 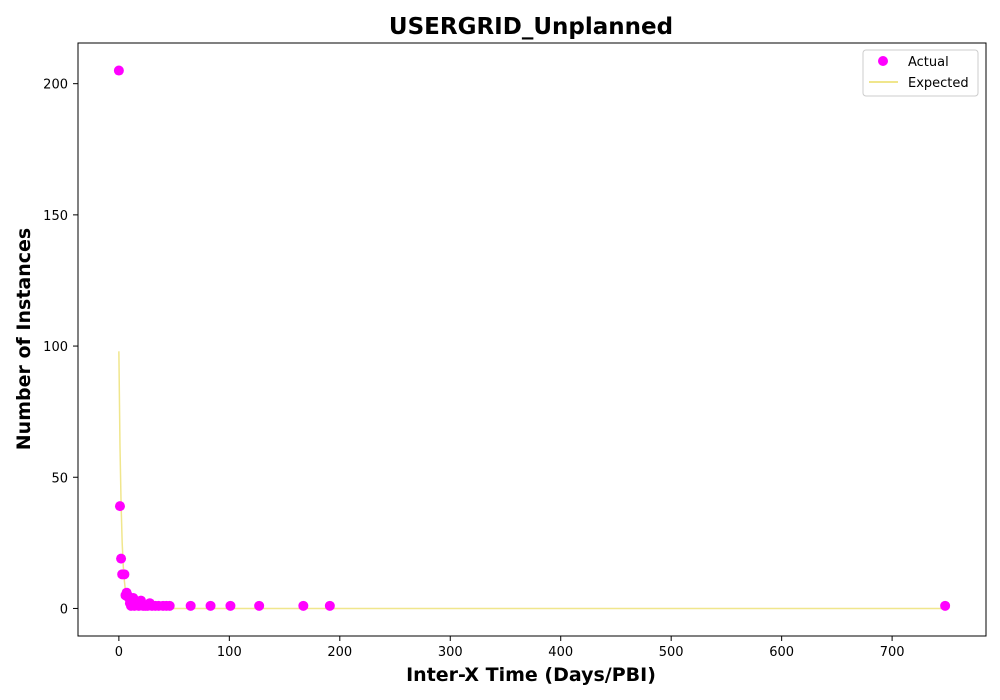 What do you see at coordinates (339, 652) in the screenshot?
I see `x-tick-label: 200` at bounding box center [339, 652].